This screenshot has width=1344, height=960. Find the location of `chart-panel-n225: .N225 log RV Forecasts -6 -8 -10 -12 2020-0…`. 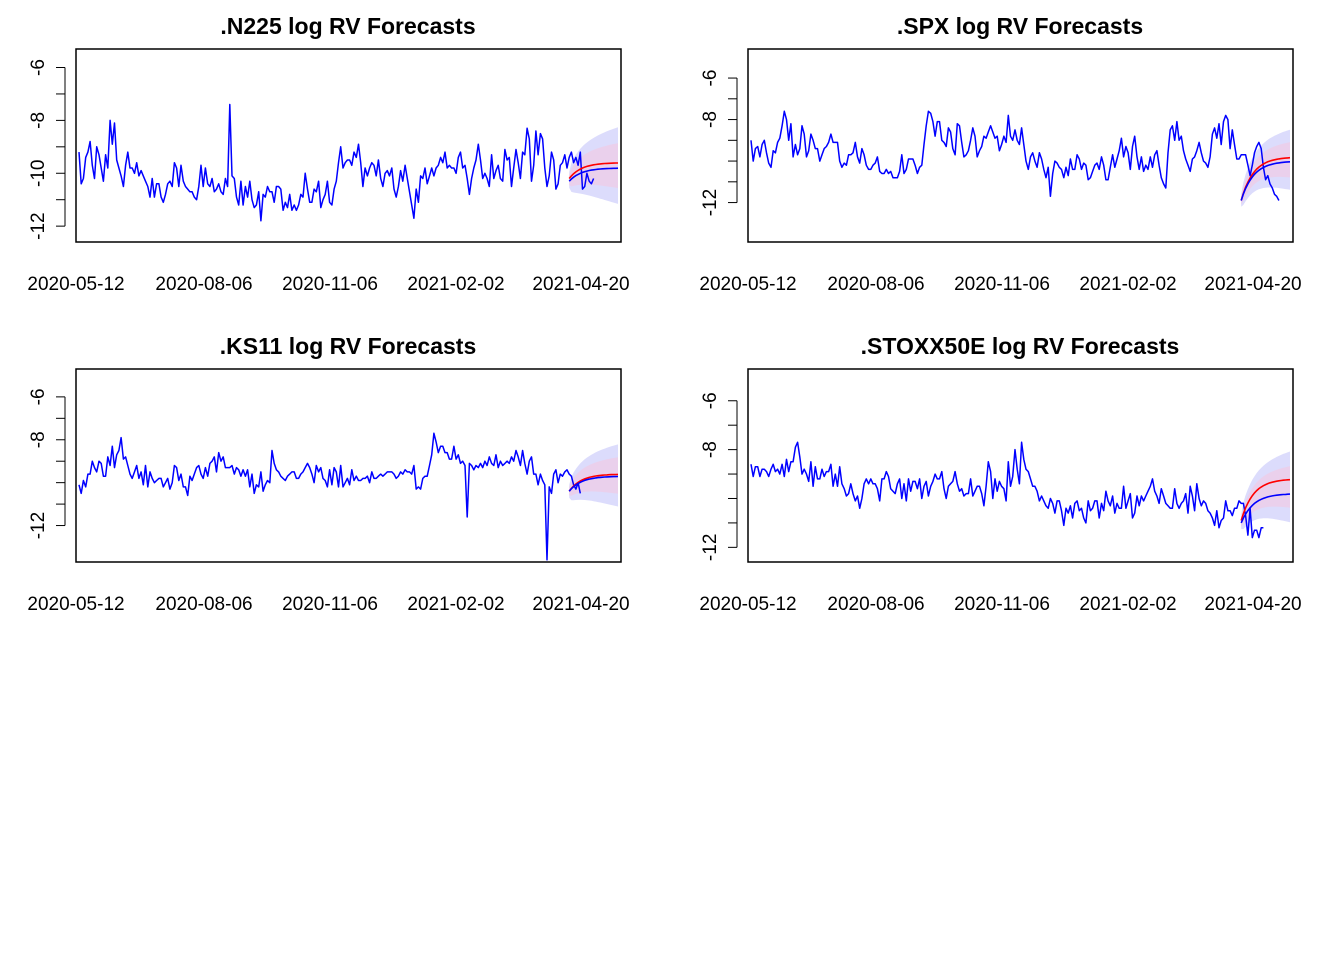

chart-panel-n225: .N225 log RV Forecasts -6 -8 -10 -12 2020-0… is located at coordinates (328, 154).